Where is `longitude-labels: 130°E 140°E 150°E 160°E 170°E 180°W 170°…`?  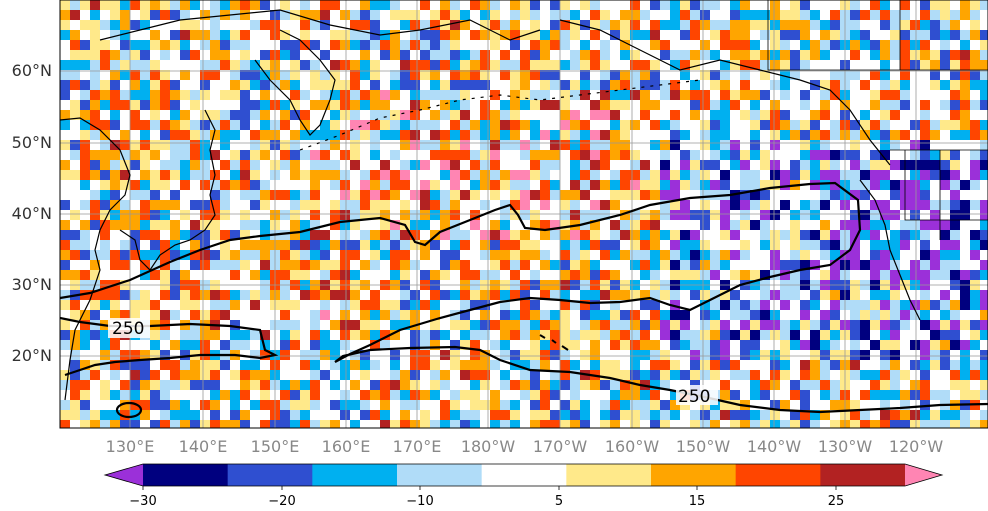 longitude-labels: 130°E 140°E 150°E 160°E 170°E 180°W 170°… is located at coordinates (525, 446).